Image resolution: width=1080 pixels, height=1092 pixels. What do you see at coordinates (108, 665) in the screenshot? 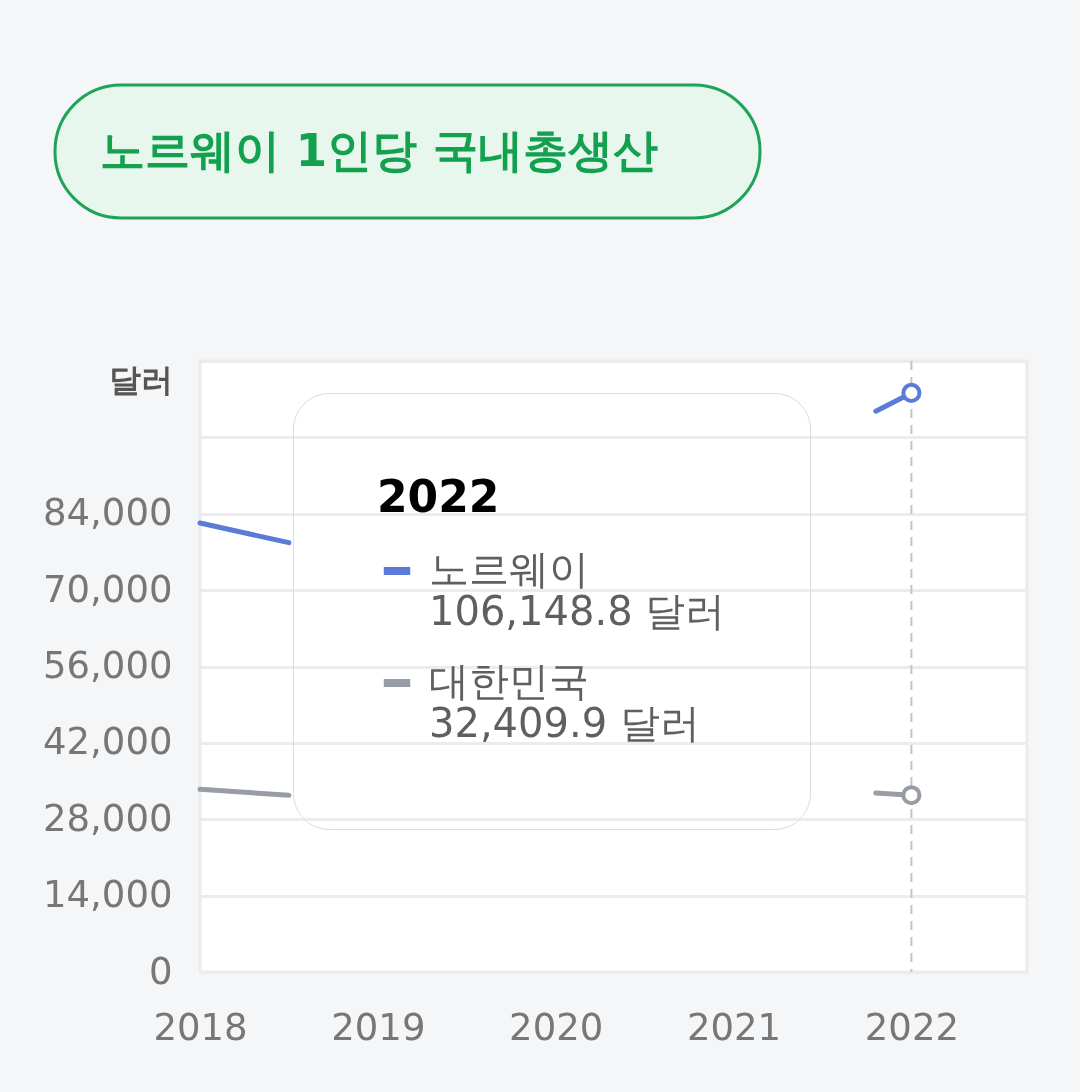
I see `y-tick-label: 56,000` at bounding box center [108, 665].